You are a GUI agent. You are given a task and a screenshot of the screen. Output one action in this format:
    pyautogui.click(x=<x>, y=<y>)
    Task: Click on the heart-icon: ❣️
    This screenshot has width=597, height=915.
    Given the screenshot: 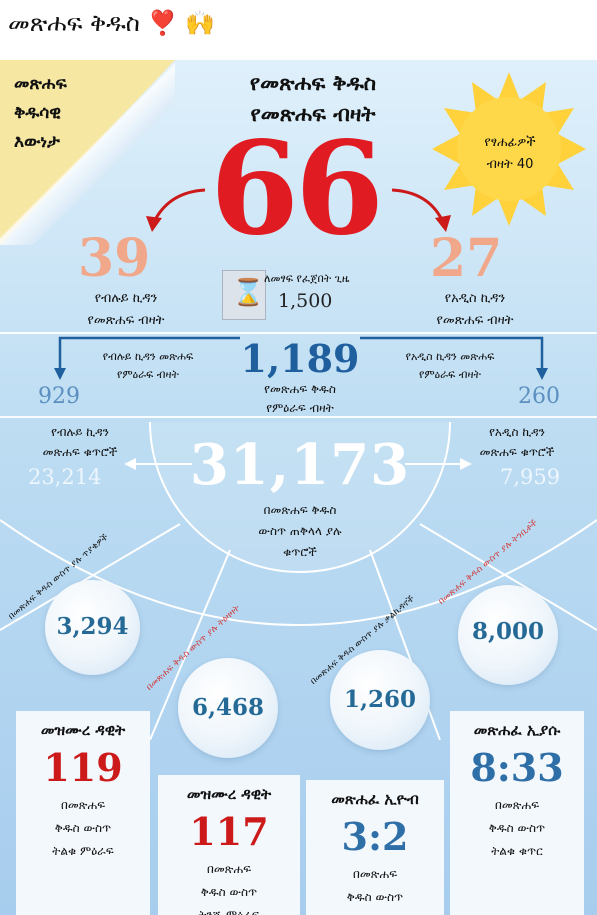 What is the action you would take?
    pyautogui.click(x=162, y=23)
    